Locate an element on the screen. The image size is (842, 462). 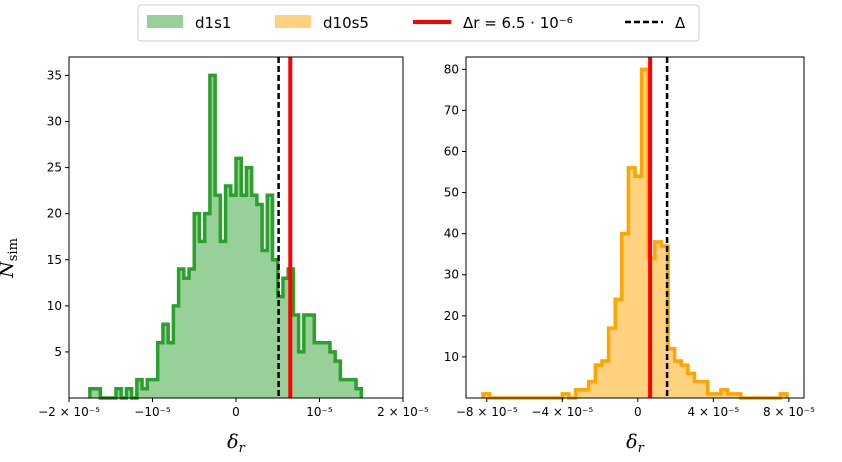
y-tick-label: 50 is located at coordinates (451, 193).